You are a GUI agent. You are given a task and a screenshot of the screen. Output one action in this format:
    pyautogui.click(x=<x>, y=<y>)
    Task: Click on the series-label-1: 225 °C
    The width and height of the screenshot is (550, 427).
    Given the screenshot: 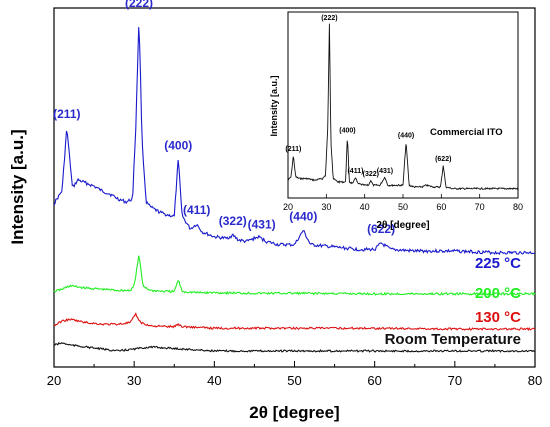 What is the action you would take?
    pyautogui.click(x=498, y=263)
    